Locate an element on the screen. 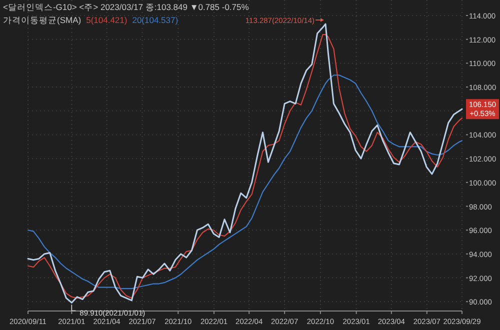  chart-title: <달러인덱스-G10> <주> 2023/03/17 종:103.849 ▼0.785 -0.75% is located at coordinates (126, 7).